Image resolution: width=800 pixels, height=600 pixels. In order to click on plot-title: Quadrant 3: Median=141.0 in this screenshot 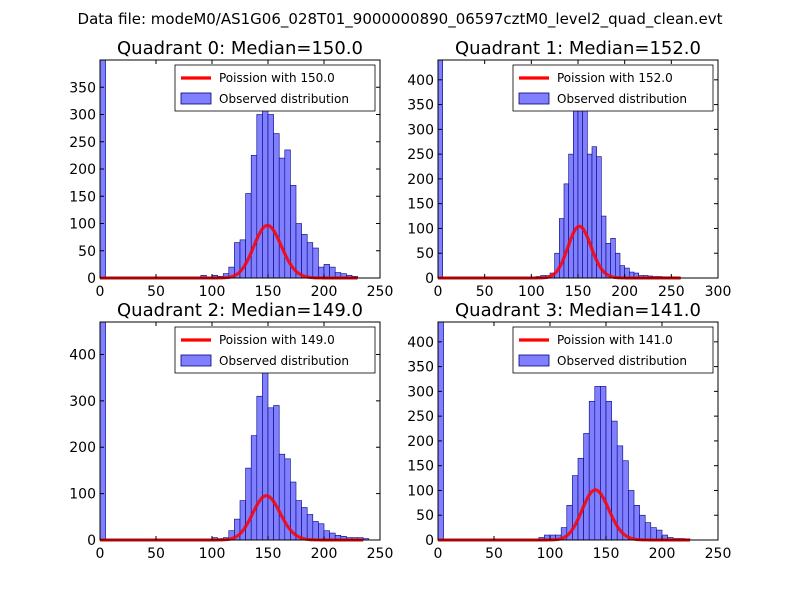, I will do `click(578, 310)`.